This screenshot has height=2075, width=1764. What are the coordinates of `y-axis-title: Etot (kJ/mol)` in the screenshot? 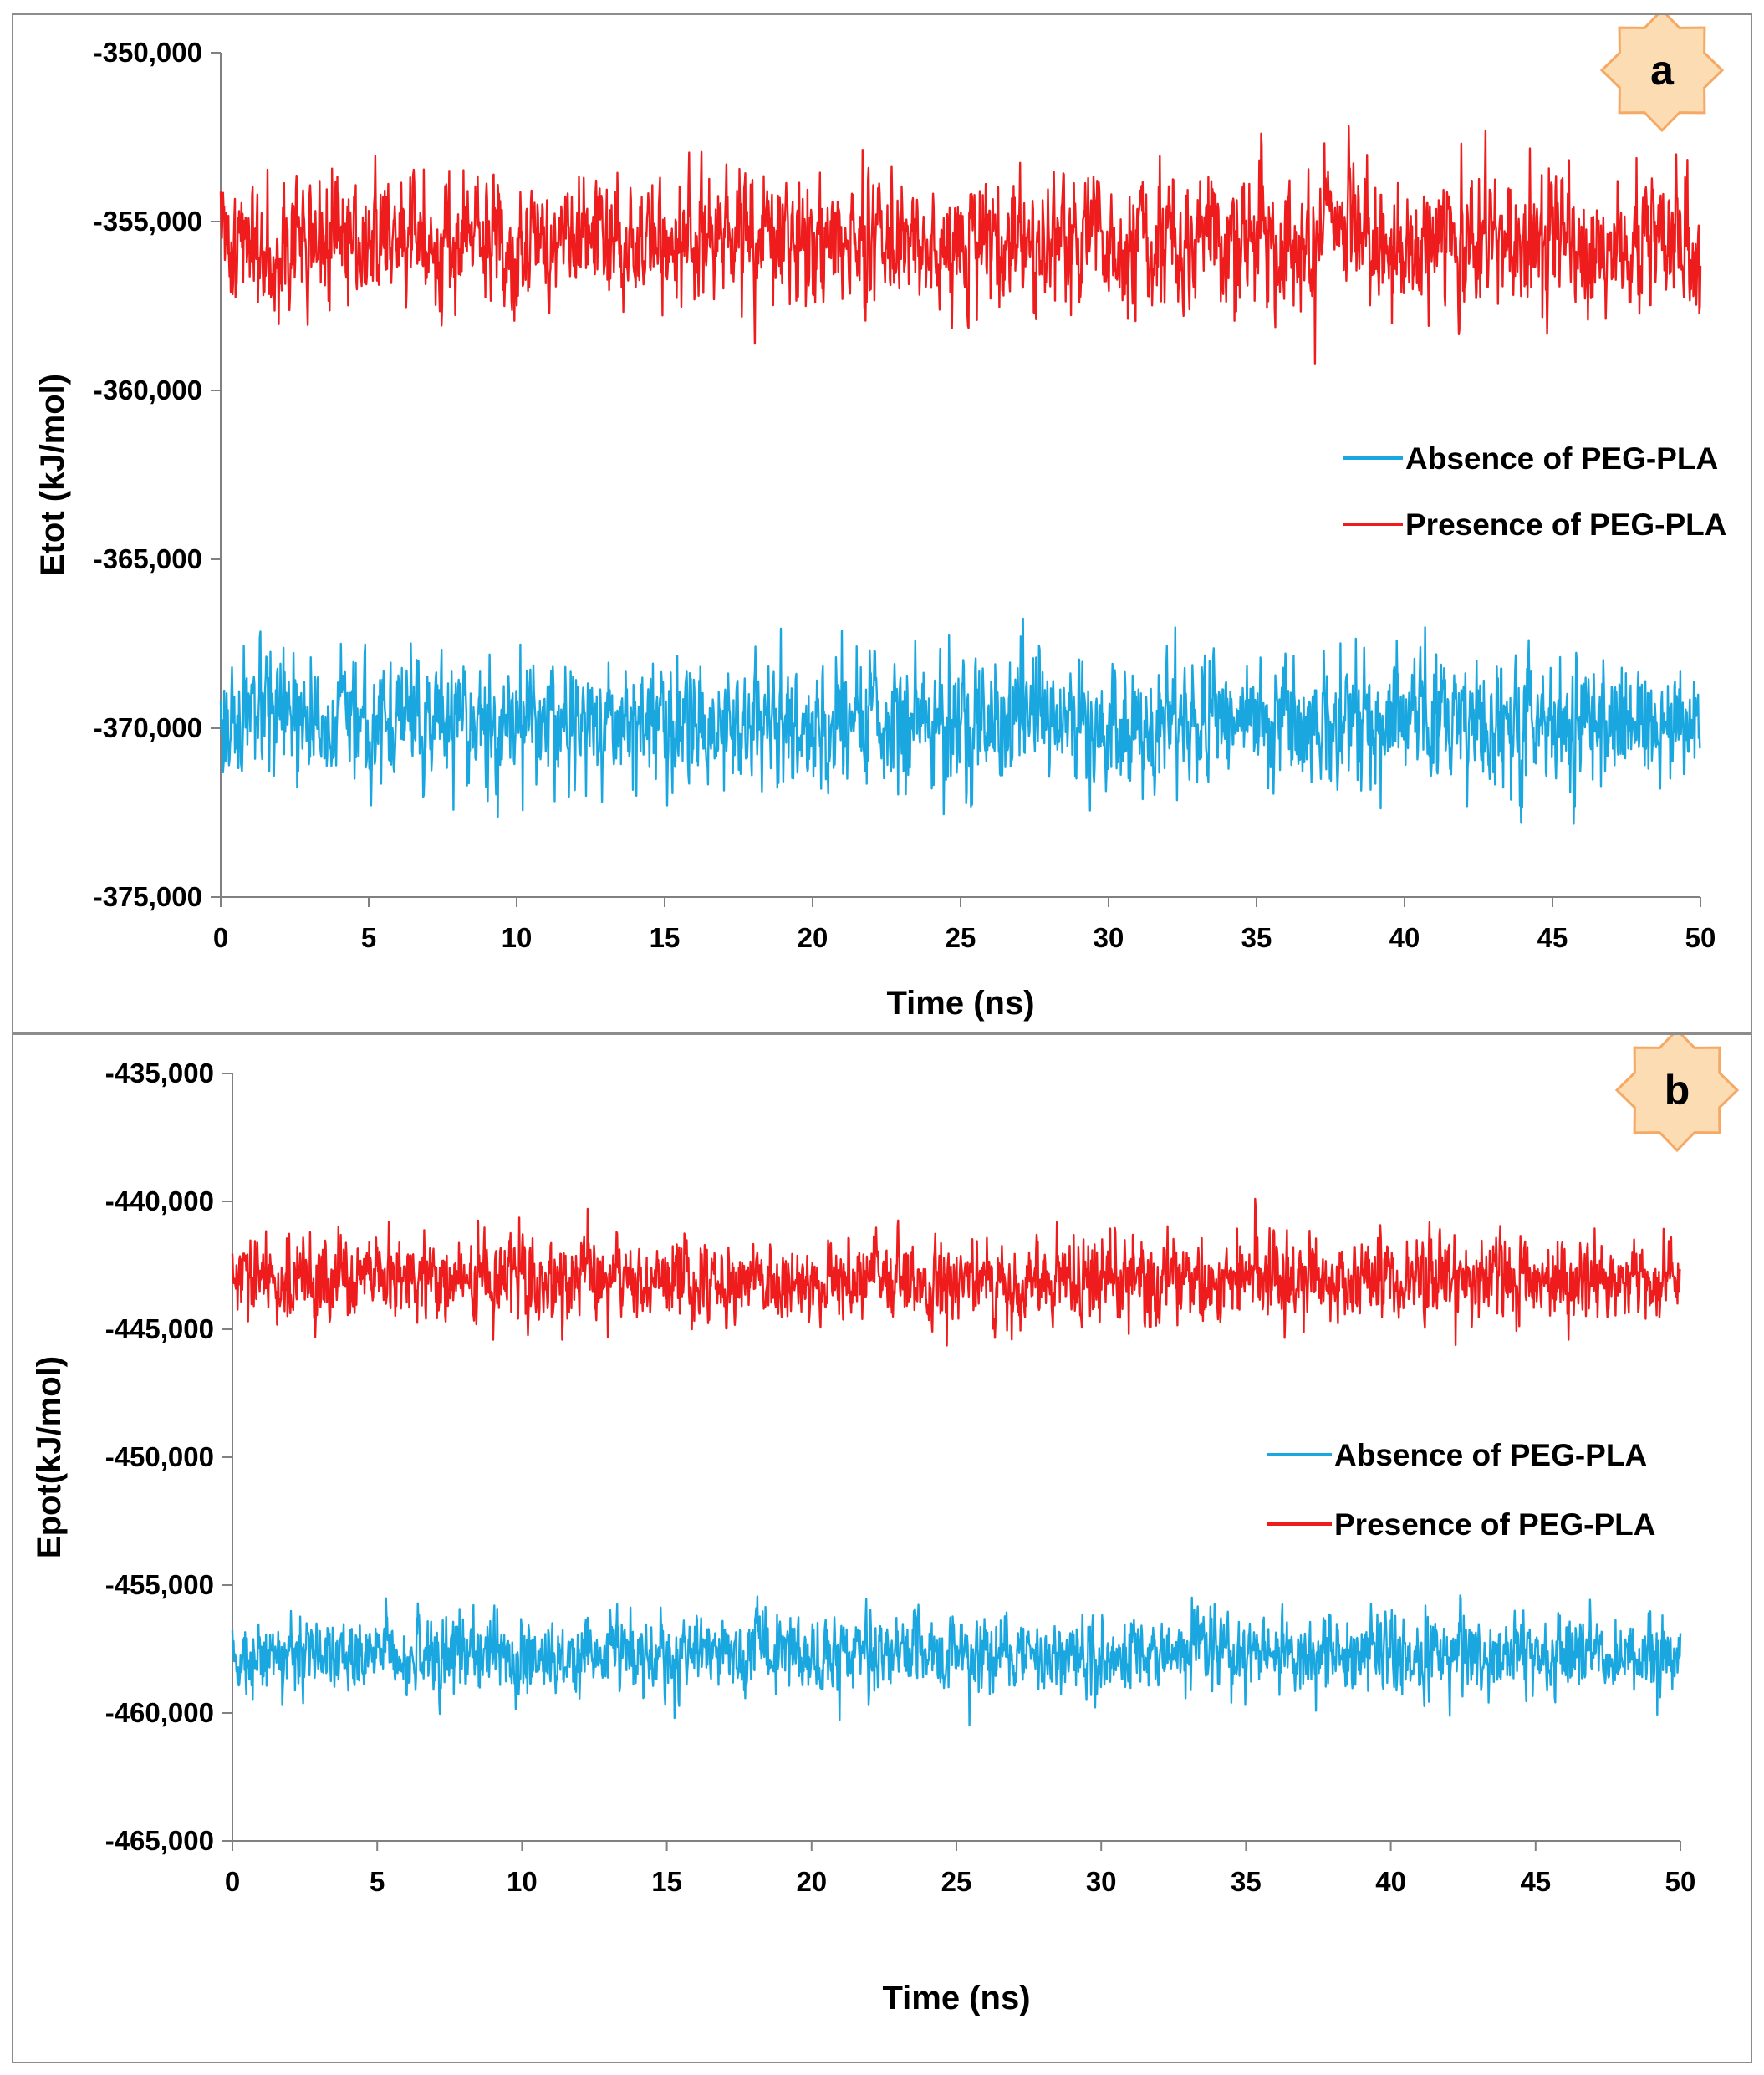 It's located at (52, 475).